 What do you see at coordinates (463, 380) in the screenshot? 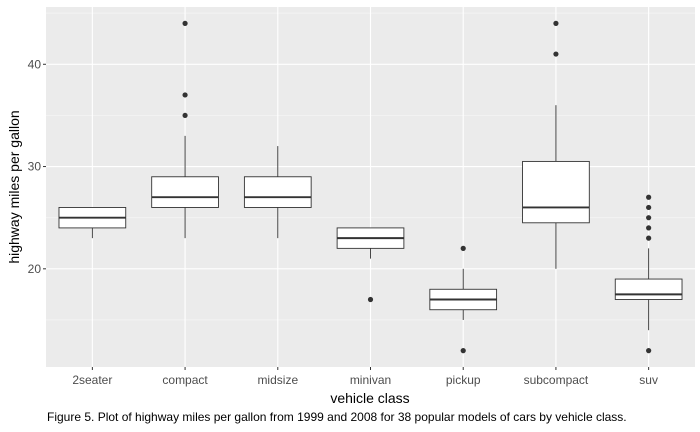
I see `x-tick-label: pickup` at bounding box center [463, 380].